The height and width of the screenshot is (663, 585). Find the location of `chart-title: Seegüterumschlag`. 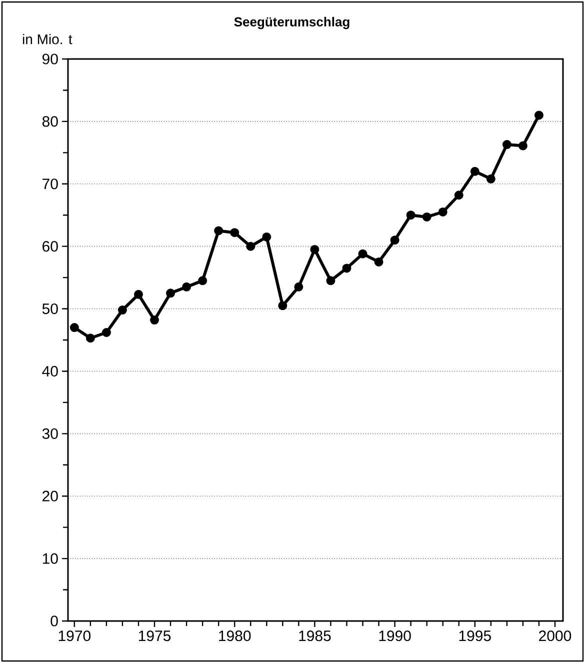

chart-title: Seegüterumschlag is located at coordinates (292, 23).